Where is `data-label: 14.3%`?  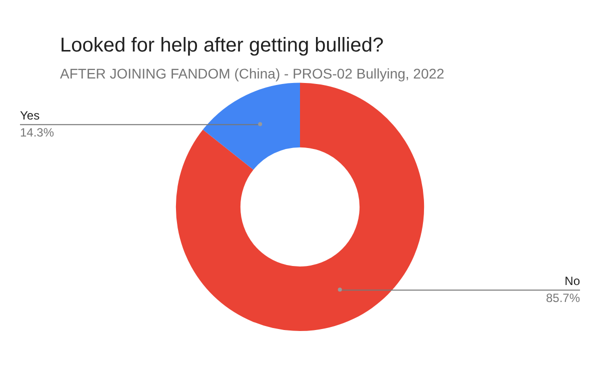
data-label: 14.3% is located at coordinates (37, 132).